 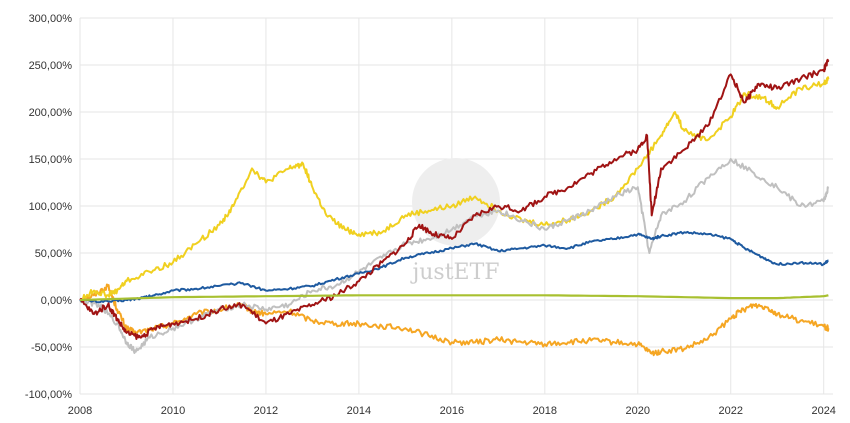 What do you see at coordinates (51, 348) in the screenshot?
I see `y-tick-label: -50,00%` at bounding box center [51, 348].